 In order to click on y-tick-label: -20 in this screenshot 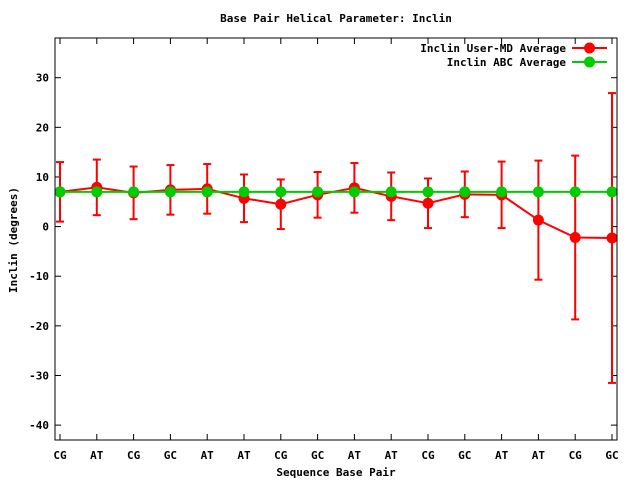, I will do `click(39, 326)`.